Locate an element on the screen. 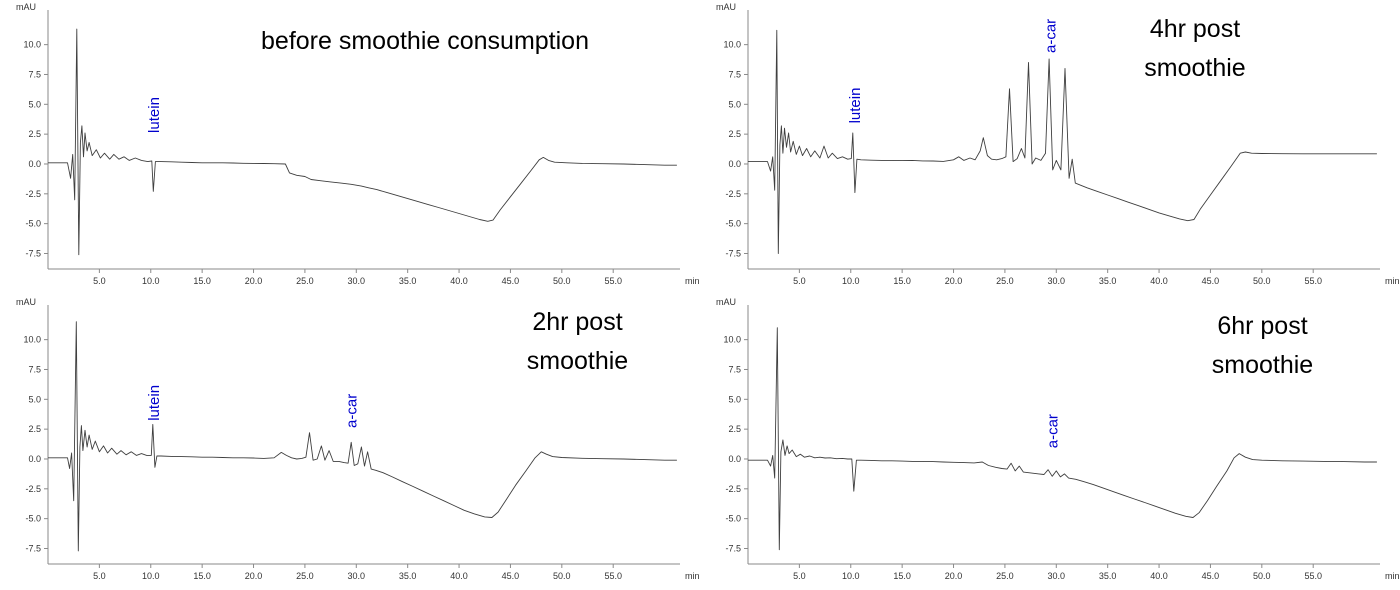 This screenshot has height=590, width=1400. panel-title-before: before smoothie consumption is located at coordinates (425, 41).